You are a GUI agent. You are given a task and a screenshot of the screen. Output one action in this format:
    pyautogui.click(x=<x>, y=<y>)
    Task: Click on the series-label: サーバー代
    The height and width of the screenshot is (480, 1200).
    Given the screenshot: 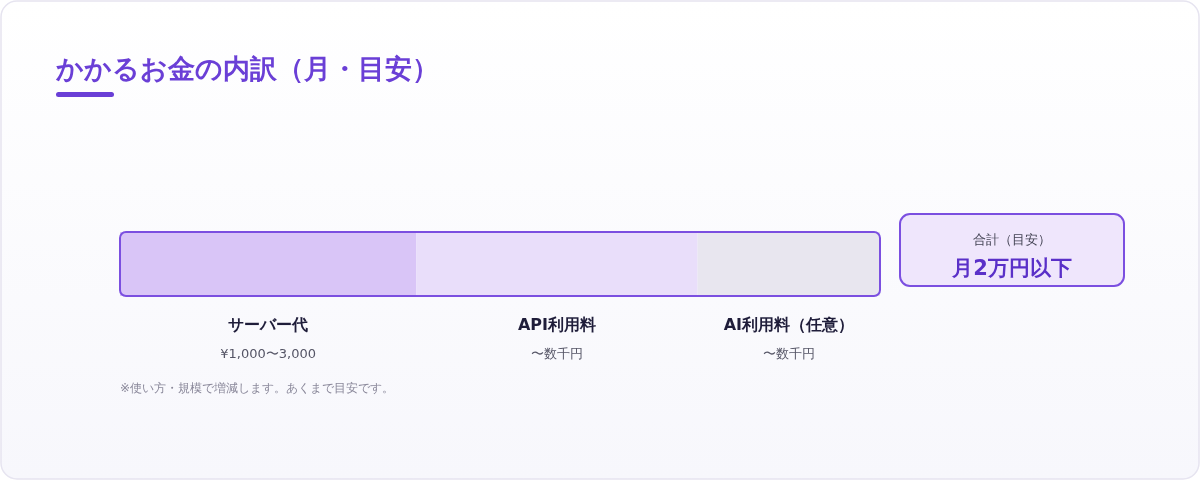 What is the action you would take?
    pyautogui.click(x=268, y=324)
    